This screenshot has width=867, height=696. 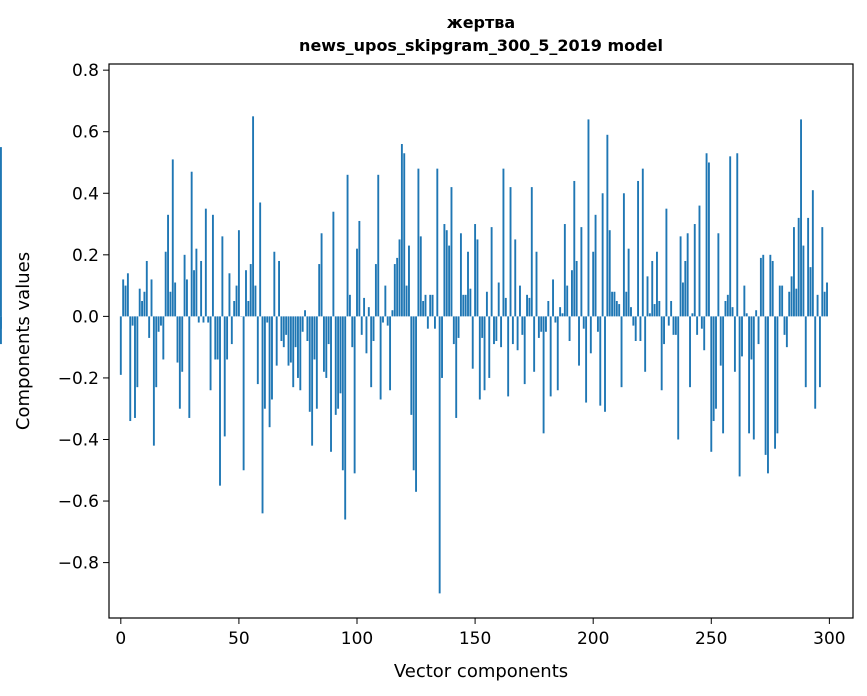 I want to click on x-tick-label: 100, so click(x=357, y=639).